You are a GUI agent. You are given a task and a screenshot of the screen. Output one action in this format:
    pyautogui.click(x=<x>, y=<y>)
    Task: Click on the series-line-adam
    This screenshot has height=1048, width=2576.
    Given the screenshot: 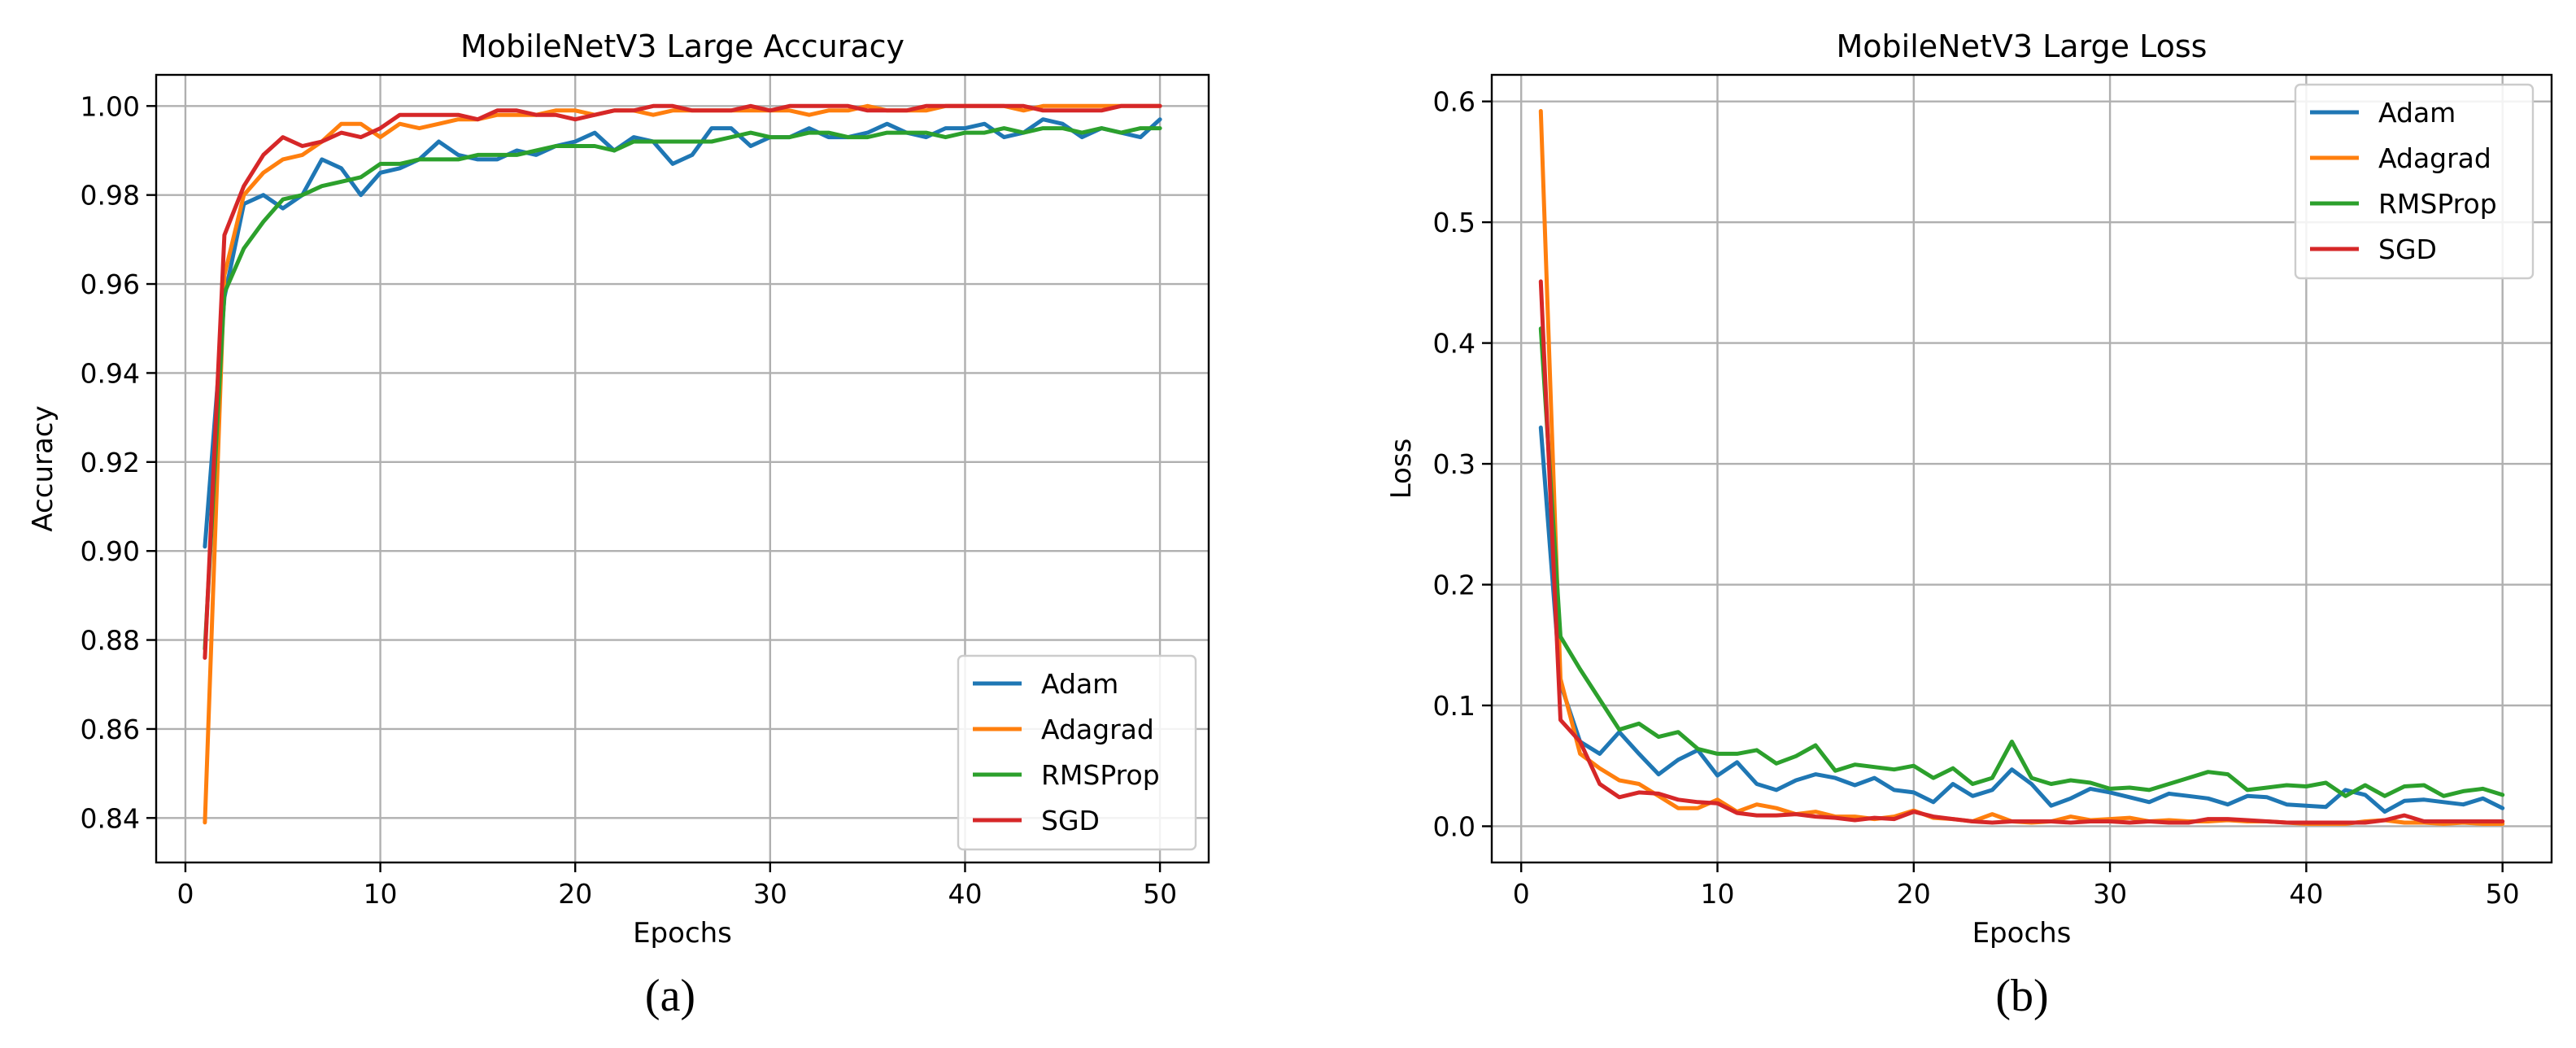 What is the action you would take?
    pyautogui.click(x=2021, y=620)
    